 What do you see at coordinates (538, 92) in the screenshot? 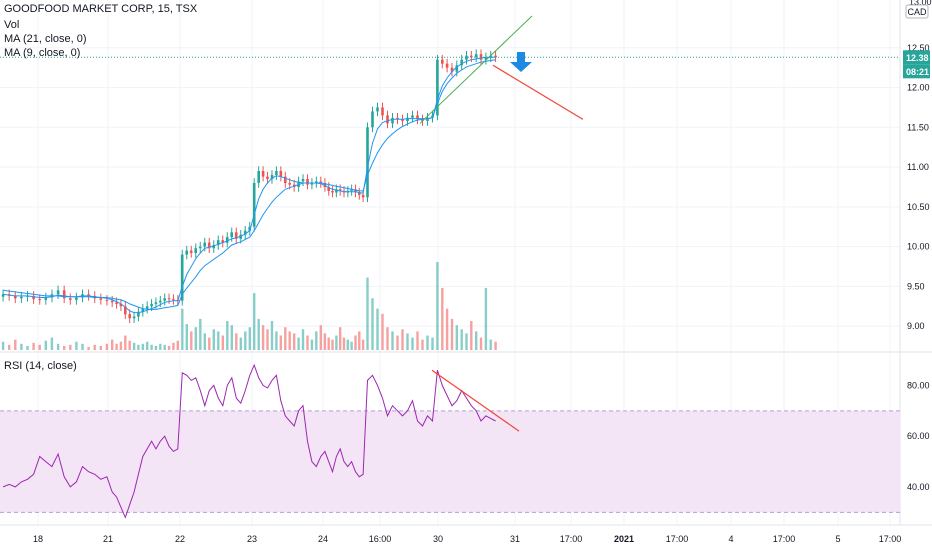
I see `red-price-trendline` at bounding box center [538, 92].